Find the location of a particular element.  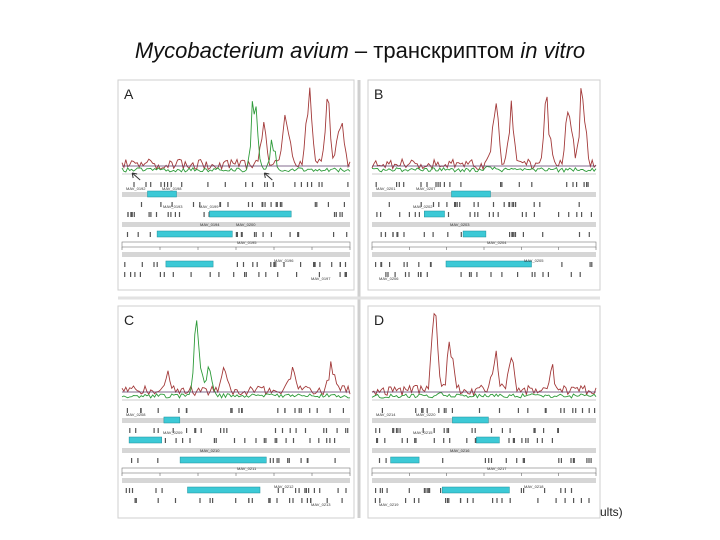

gene-label: MAV_0207 is located at coordinates (426, 188).